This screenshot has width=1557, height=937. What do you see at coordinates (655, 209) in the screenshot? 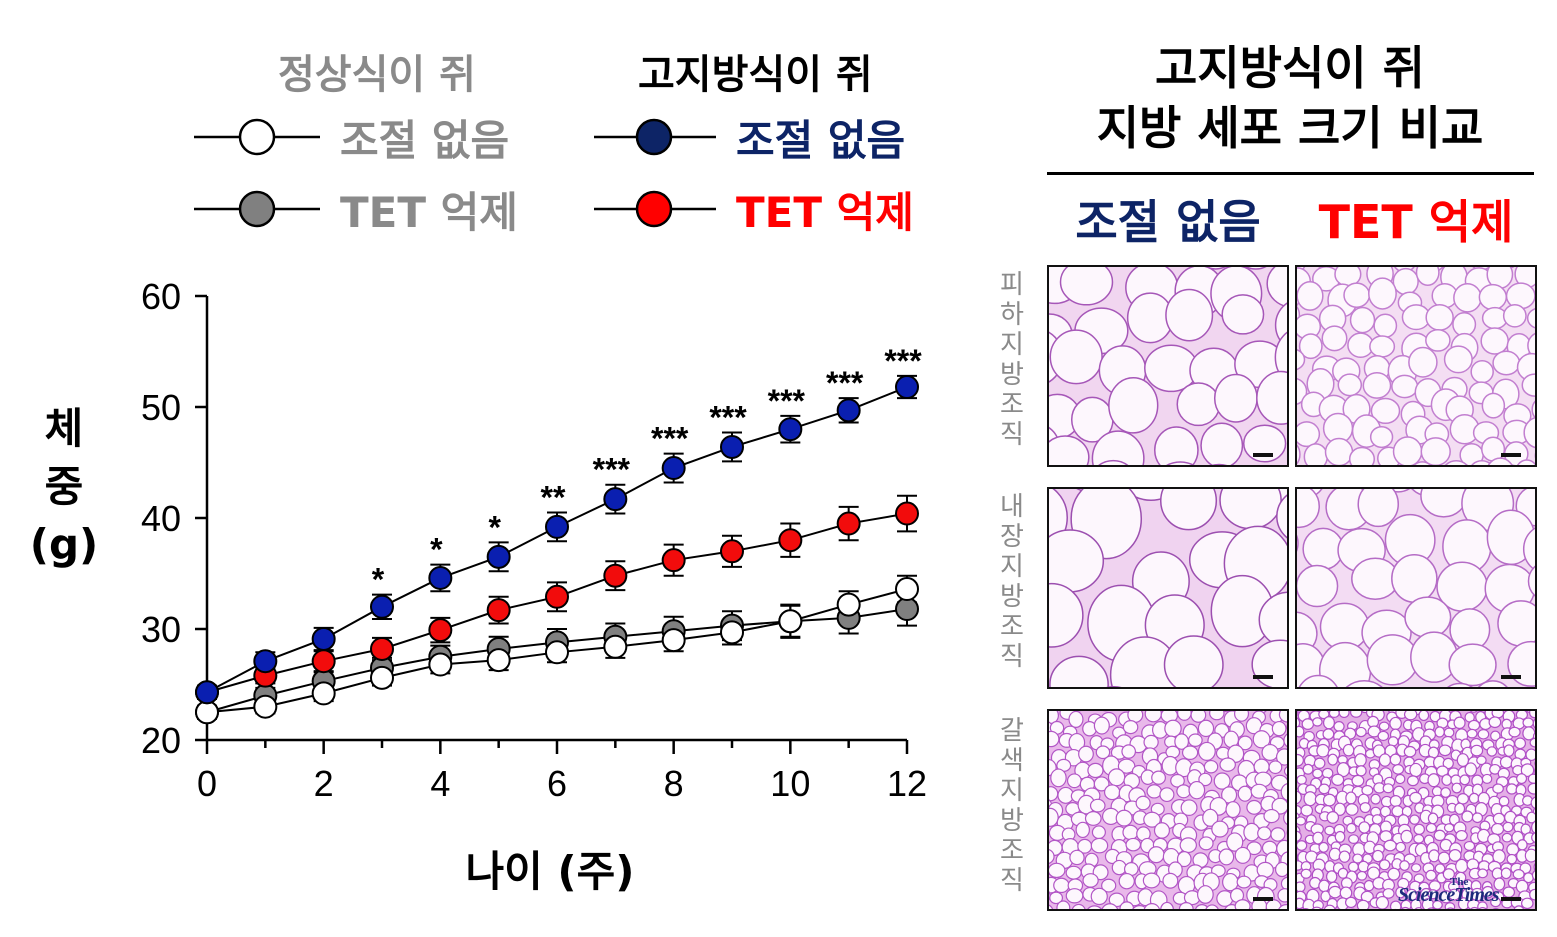
I see `legend-marker-red-circle` at bounding box center [655, 209].